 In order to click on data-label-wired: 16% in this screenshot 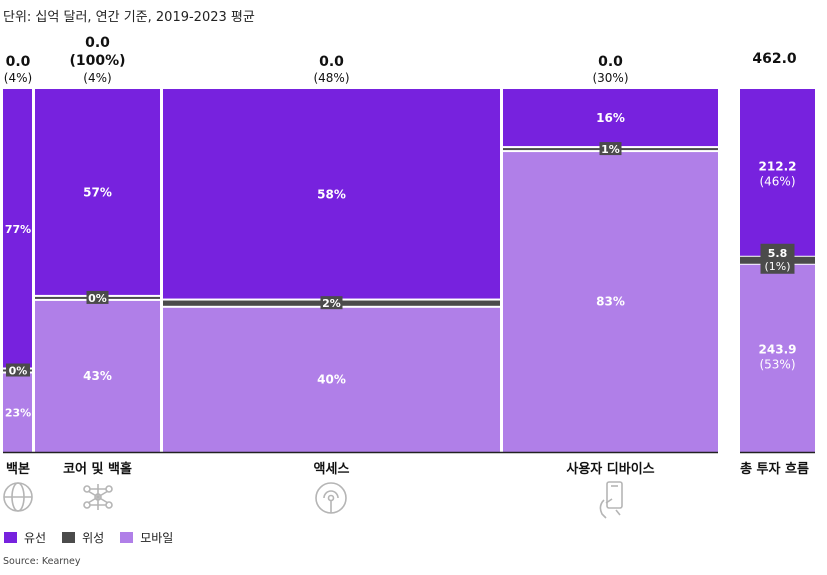, I will do `click(610, 118)`.